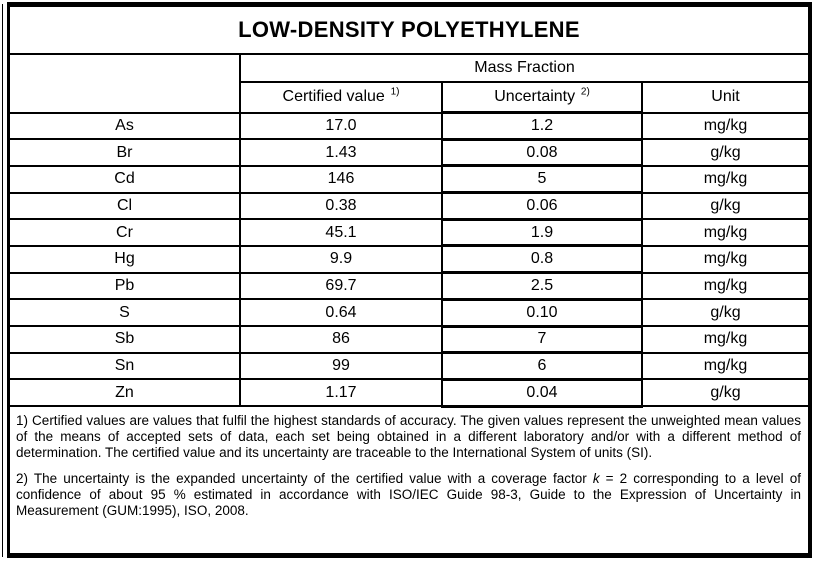  What do you see at coordinates (542, 232) in the screenshot?
I see `uncertainty-cell: 1.9` at bounding box center [542, 232].